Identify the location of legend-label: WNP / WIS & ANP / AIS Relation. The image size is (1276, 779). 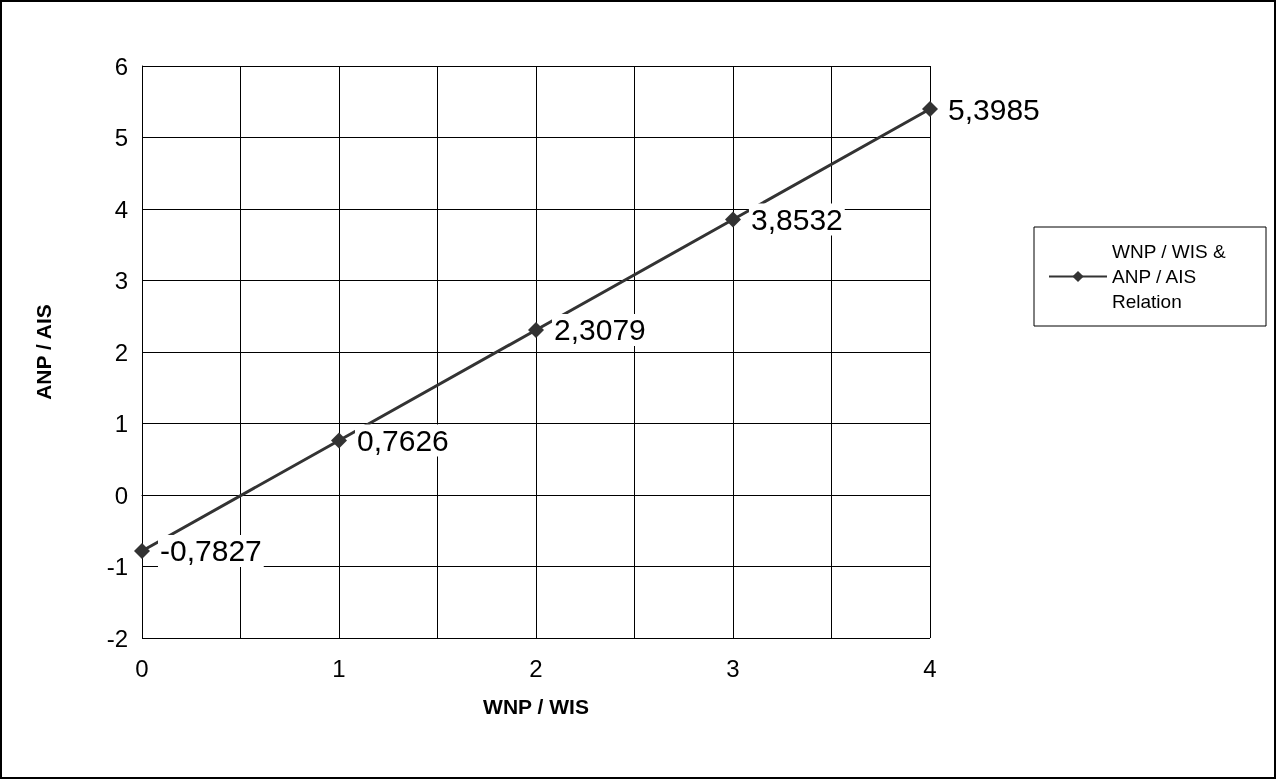
(1171, 276).